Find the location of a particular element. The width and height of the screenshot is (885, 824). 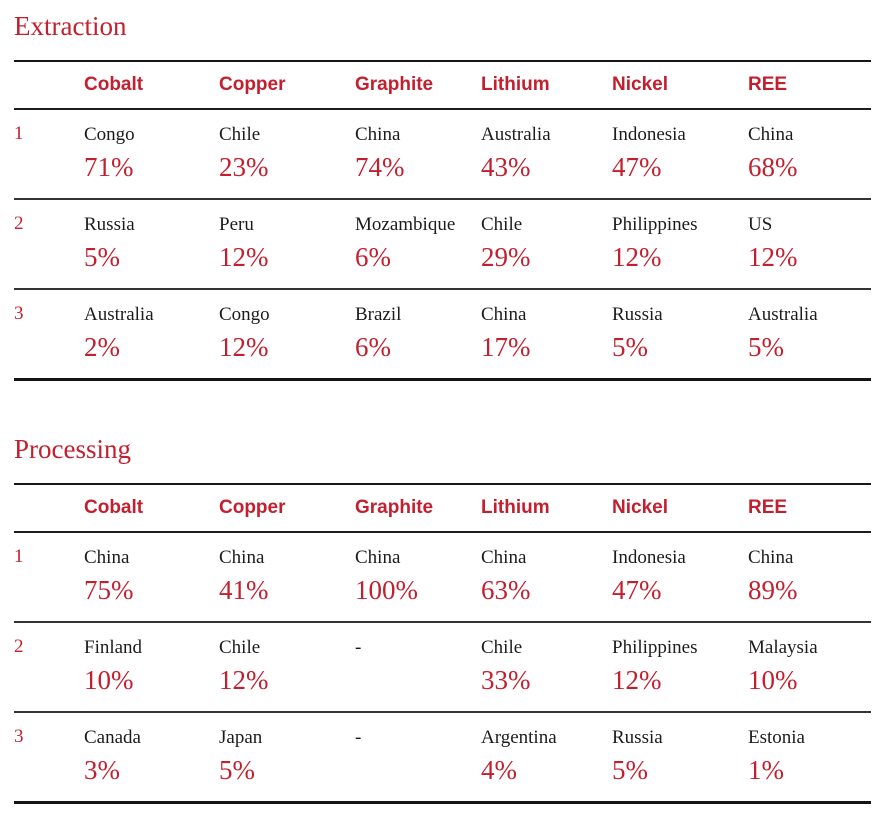

share-value: 68% is located at coordinates (773, 167).